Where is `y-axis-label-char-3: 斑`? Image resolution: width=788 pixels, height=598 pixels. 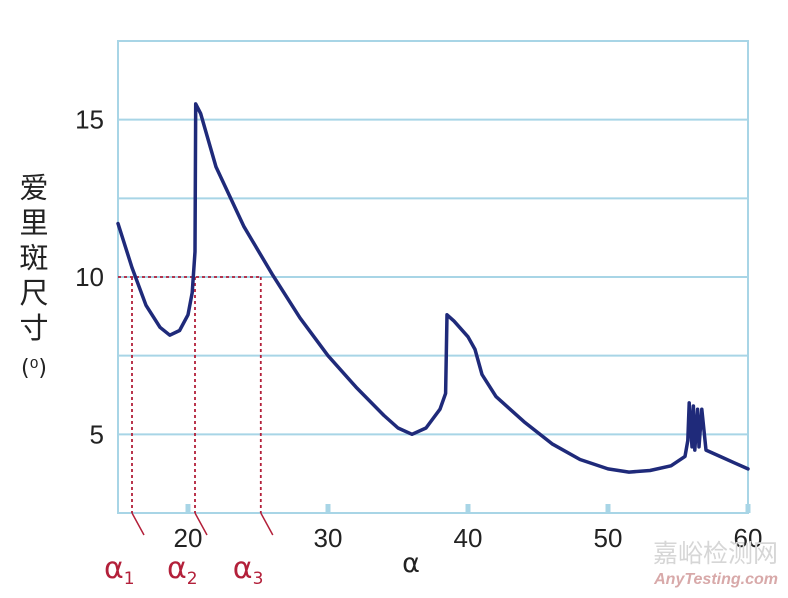
y-axis-label-char-3: 斑 is located at coordinates (33, 258).